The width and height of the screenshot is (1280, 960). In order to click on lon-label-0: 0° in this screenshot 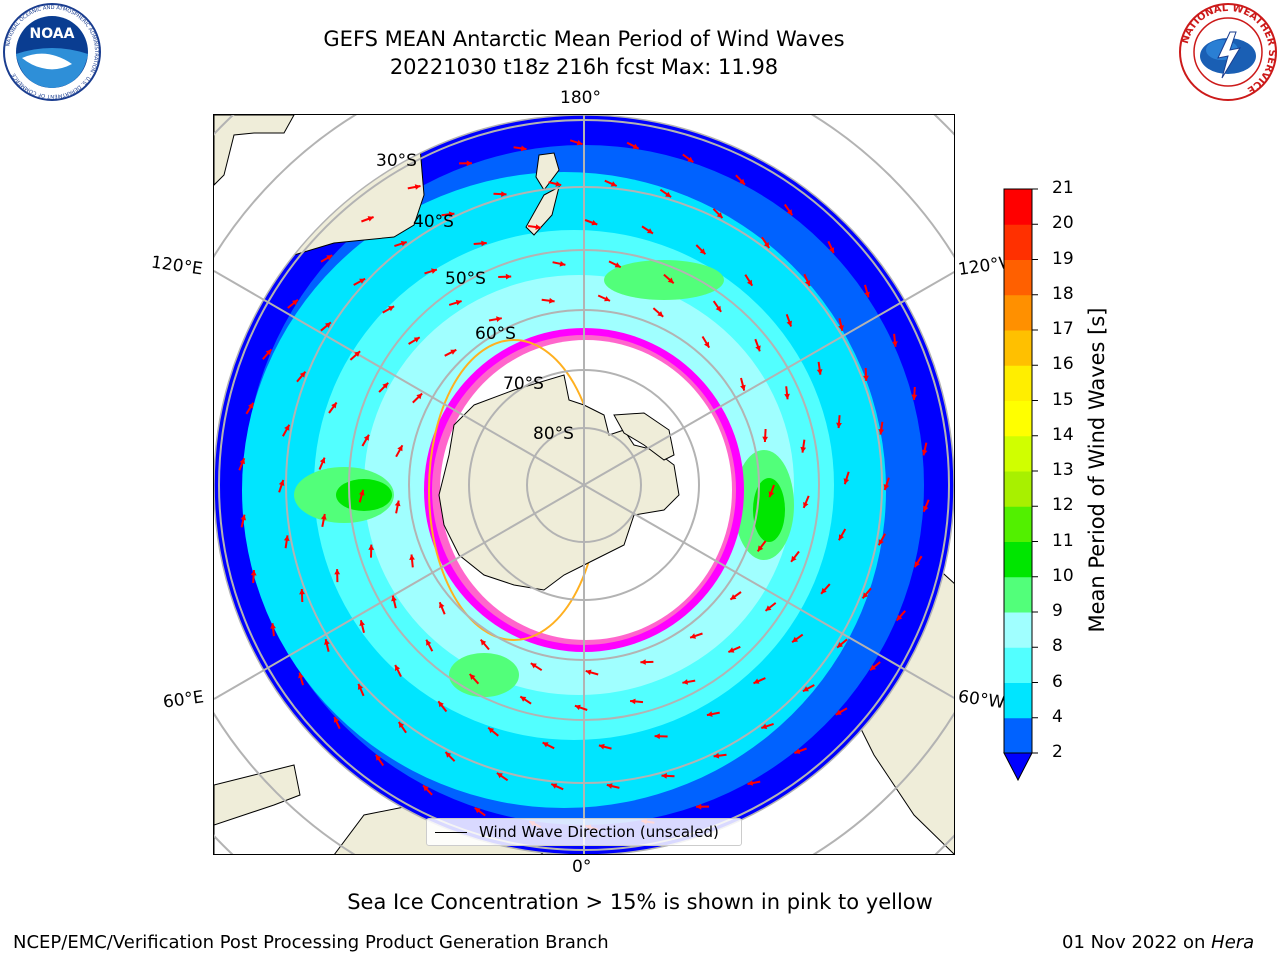, I will do `click(582, 867)`.